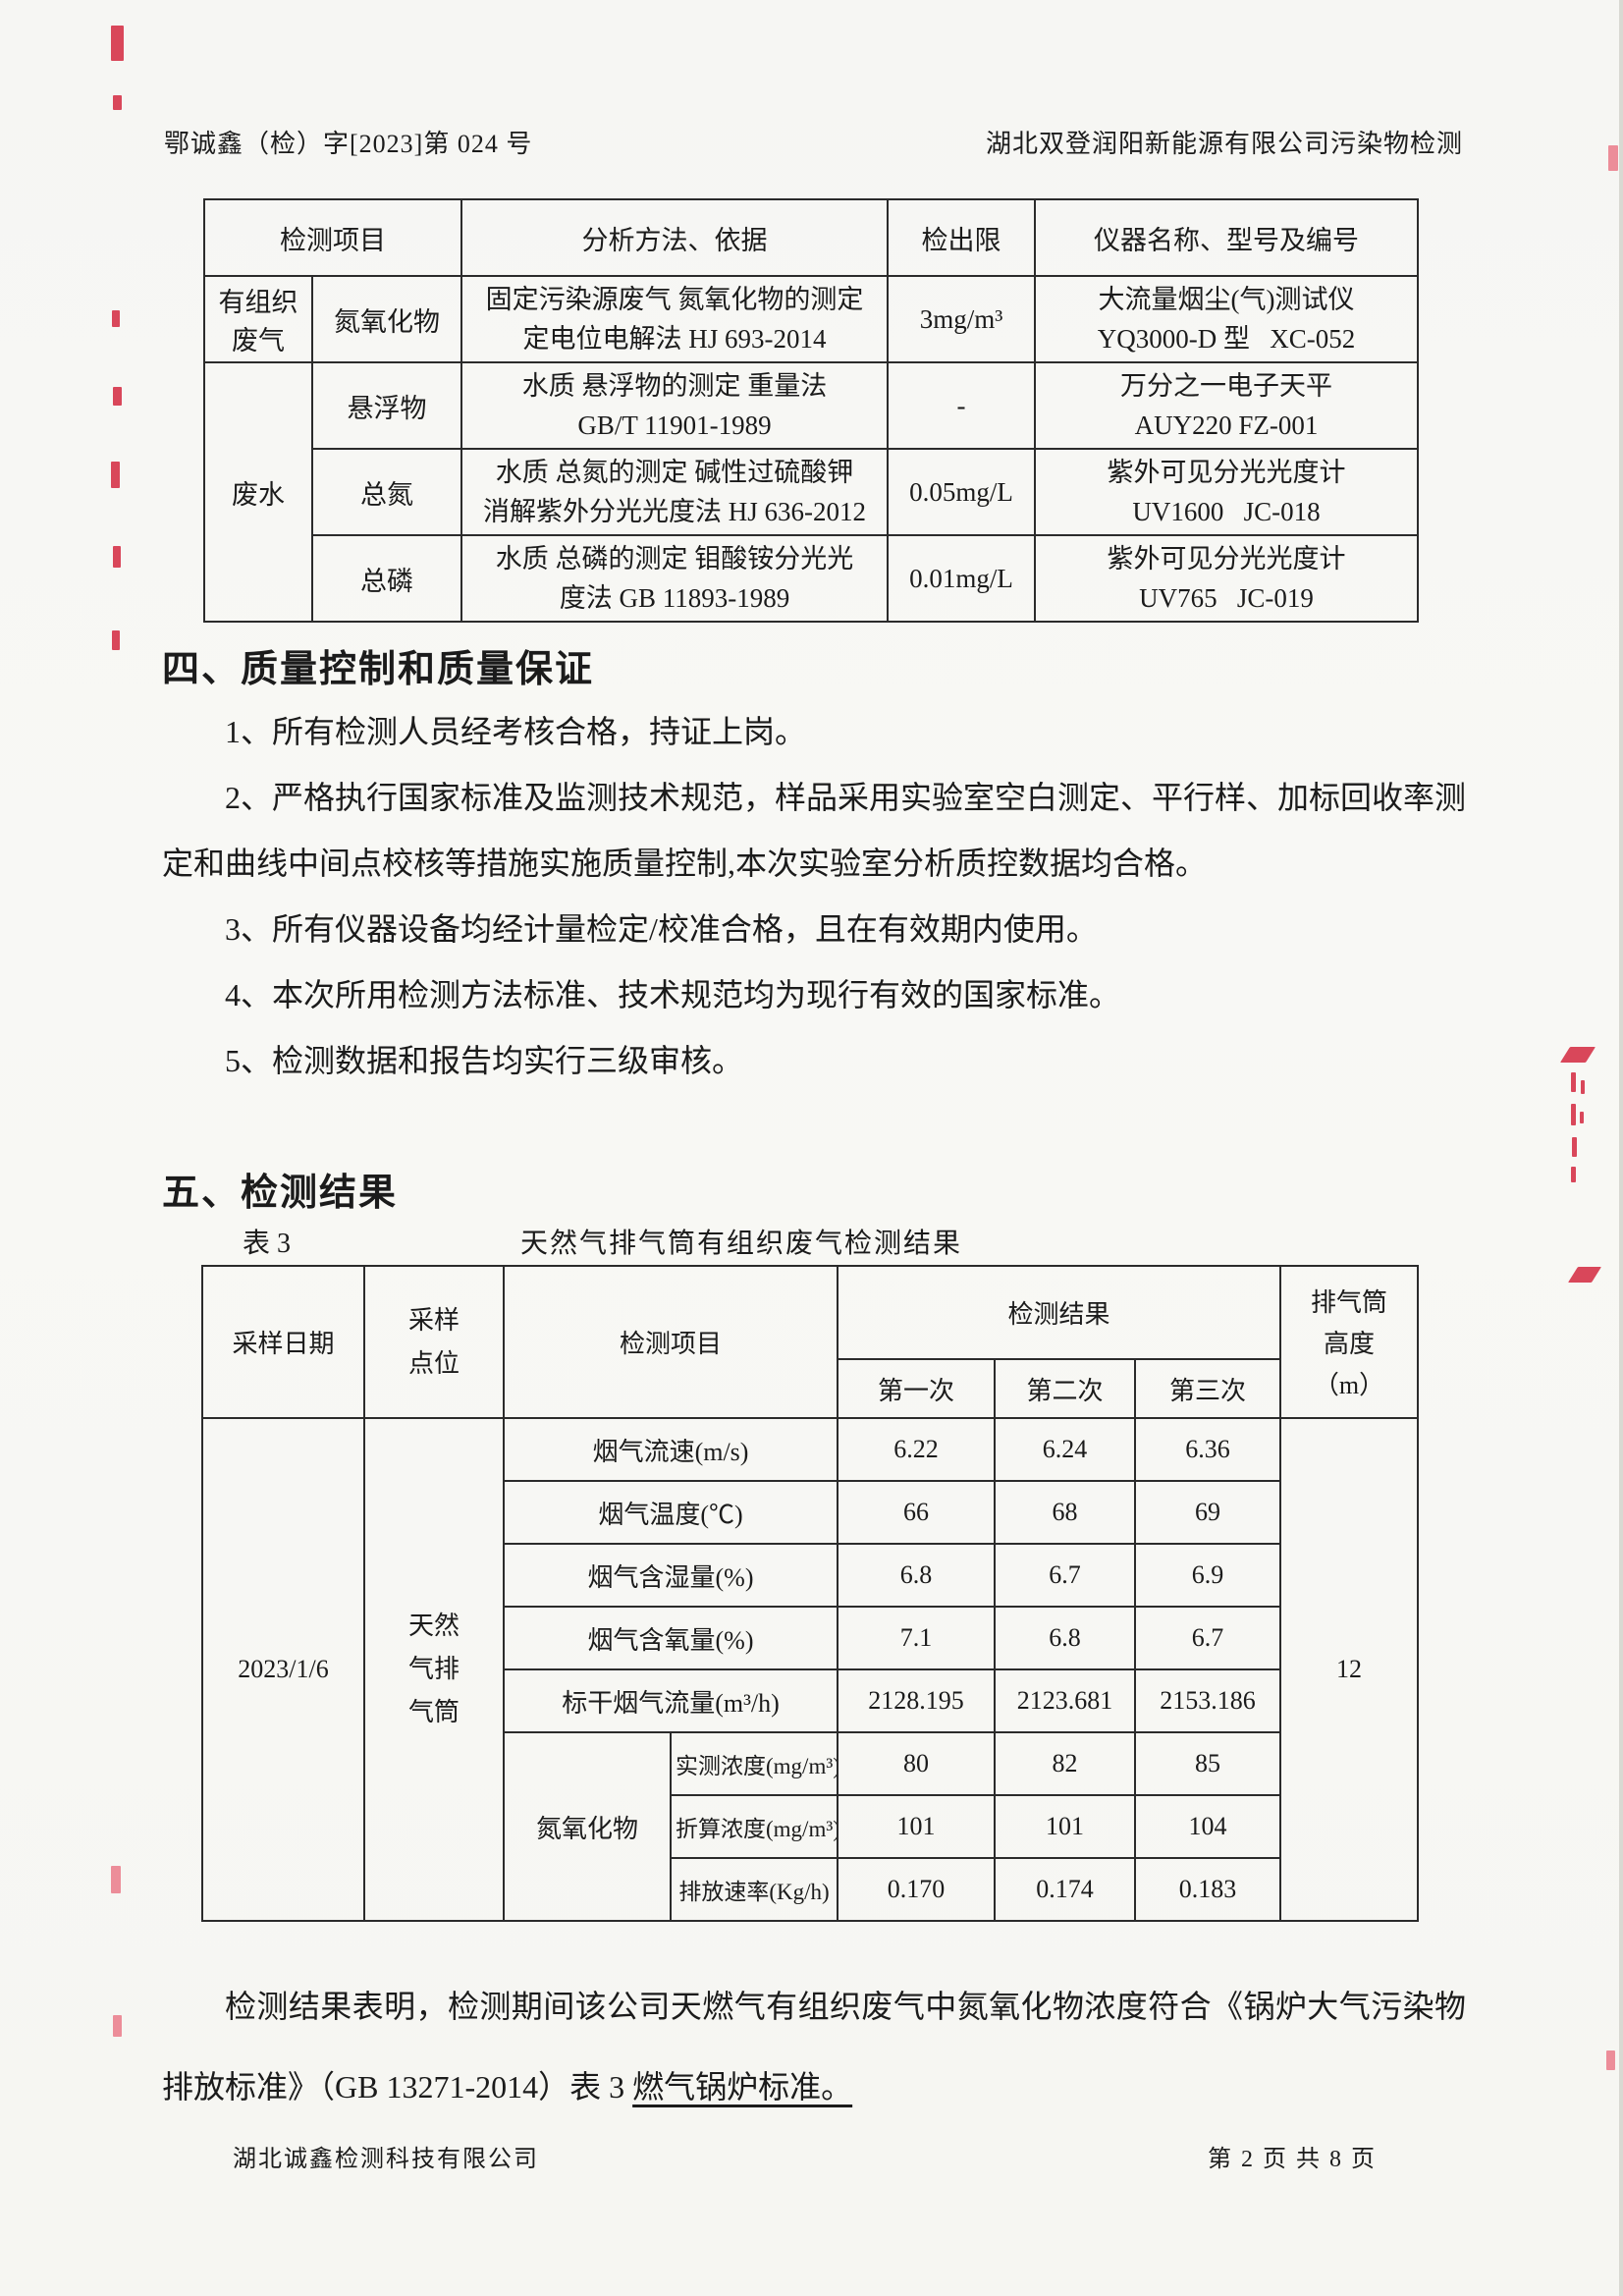 This screenshot has width=1623, height=2296. What do you see at coordinates (811, 237) in the screenshot?
I see `method-table-header-row: 检测项目 分析方法、依据 检出限 仪器名称、型号及编号` at bounding box center [811, 237].